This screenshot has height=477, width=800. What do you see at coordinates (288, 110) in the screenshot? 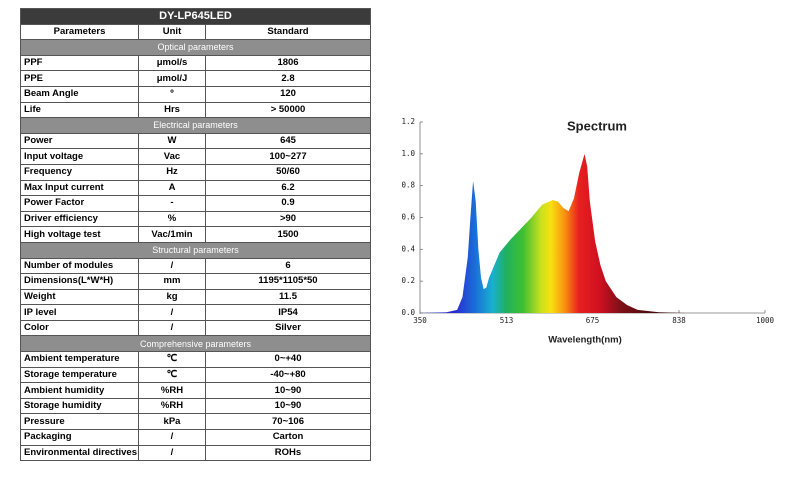
I see `param-value: > 50000` at bounding box center [288, 110].